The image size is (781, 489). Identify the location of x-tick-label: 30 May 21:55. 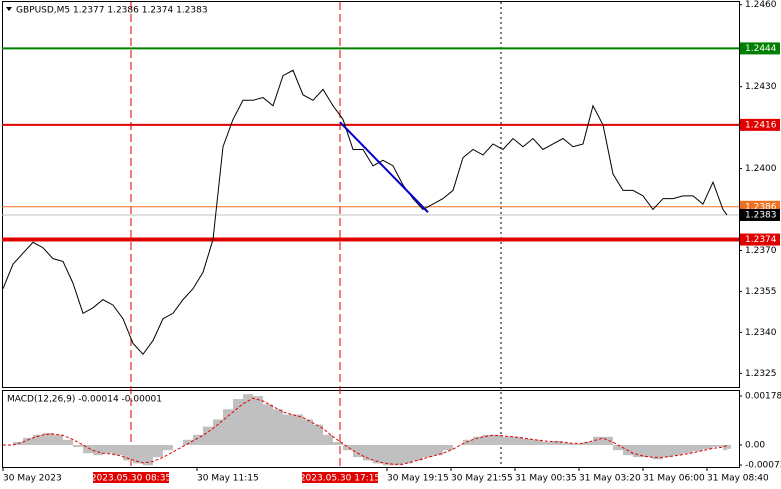
(482, 479).